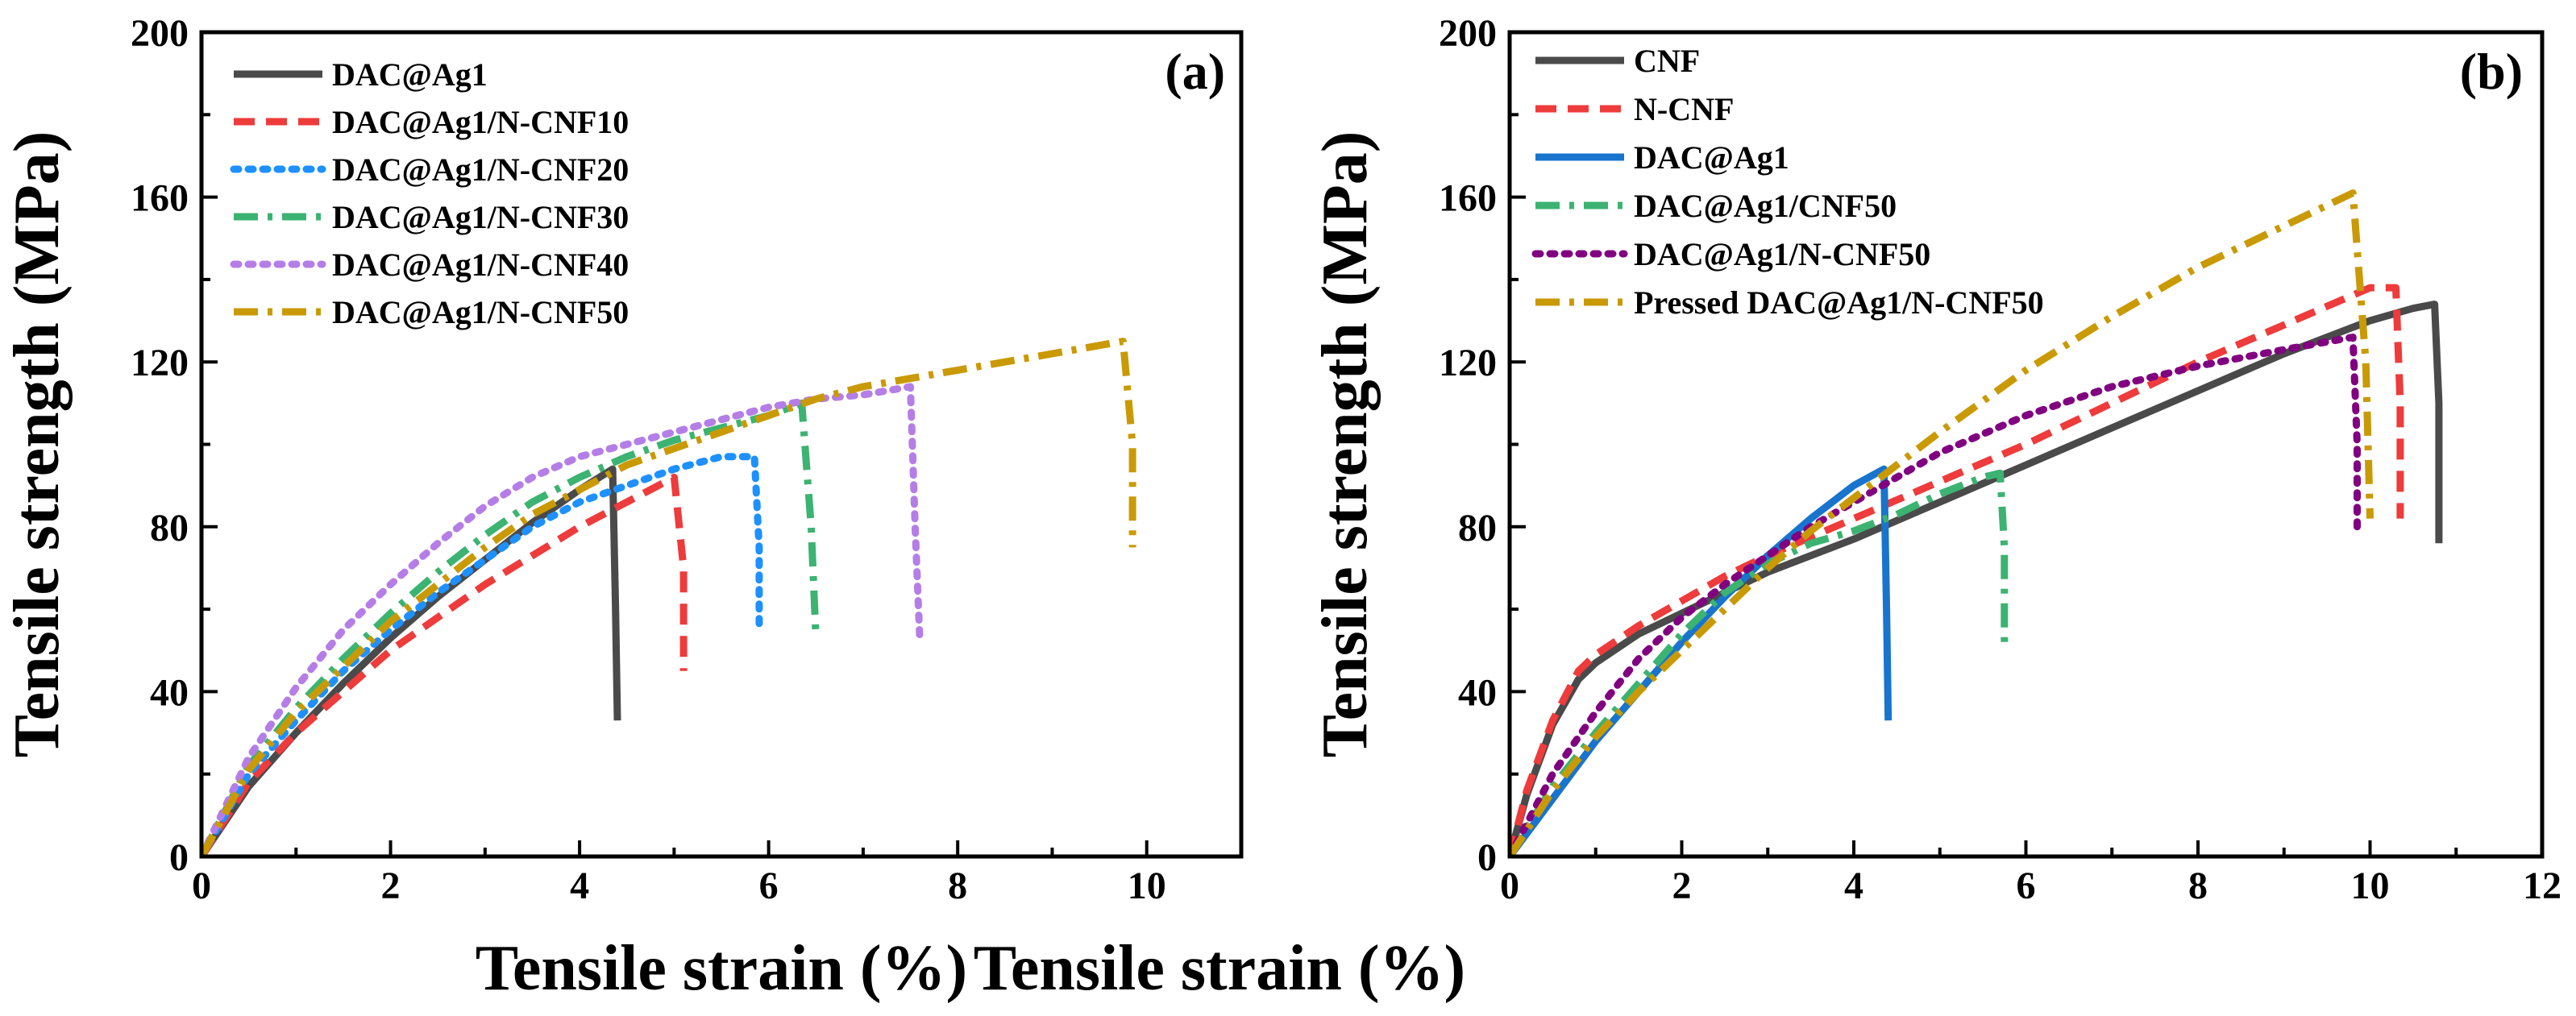 The width and height of the screenshot is (2576, 1016). Describe the element at coordinates (1195, 71) in the screenshot. I see `panel-label: (a)` at that location.